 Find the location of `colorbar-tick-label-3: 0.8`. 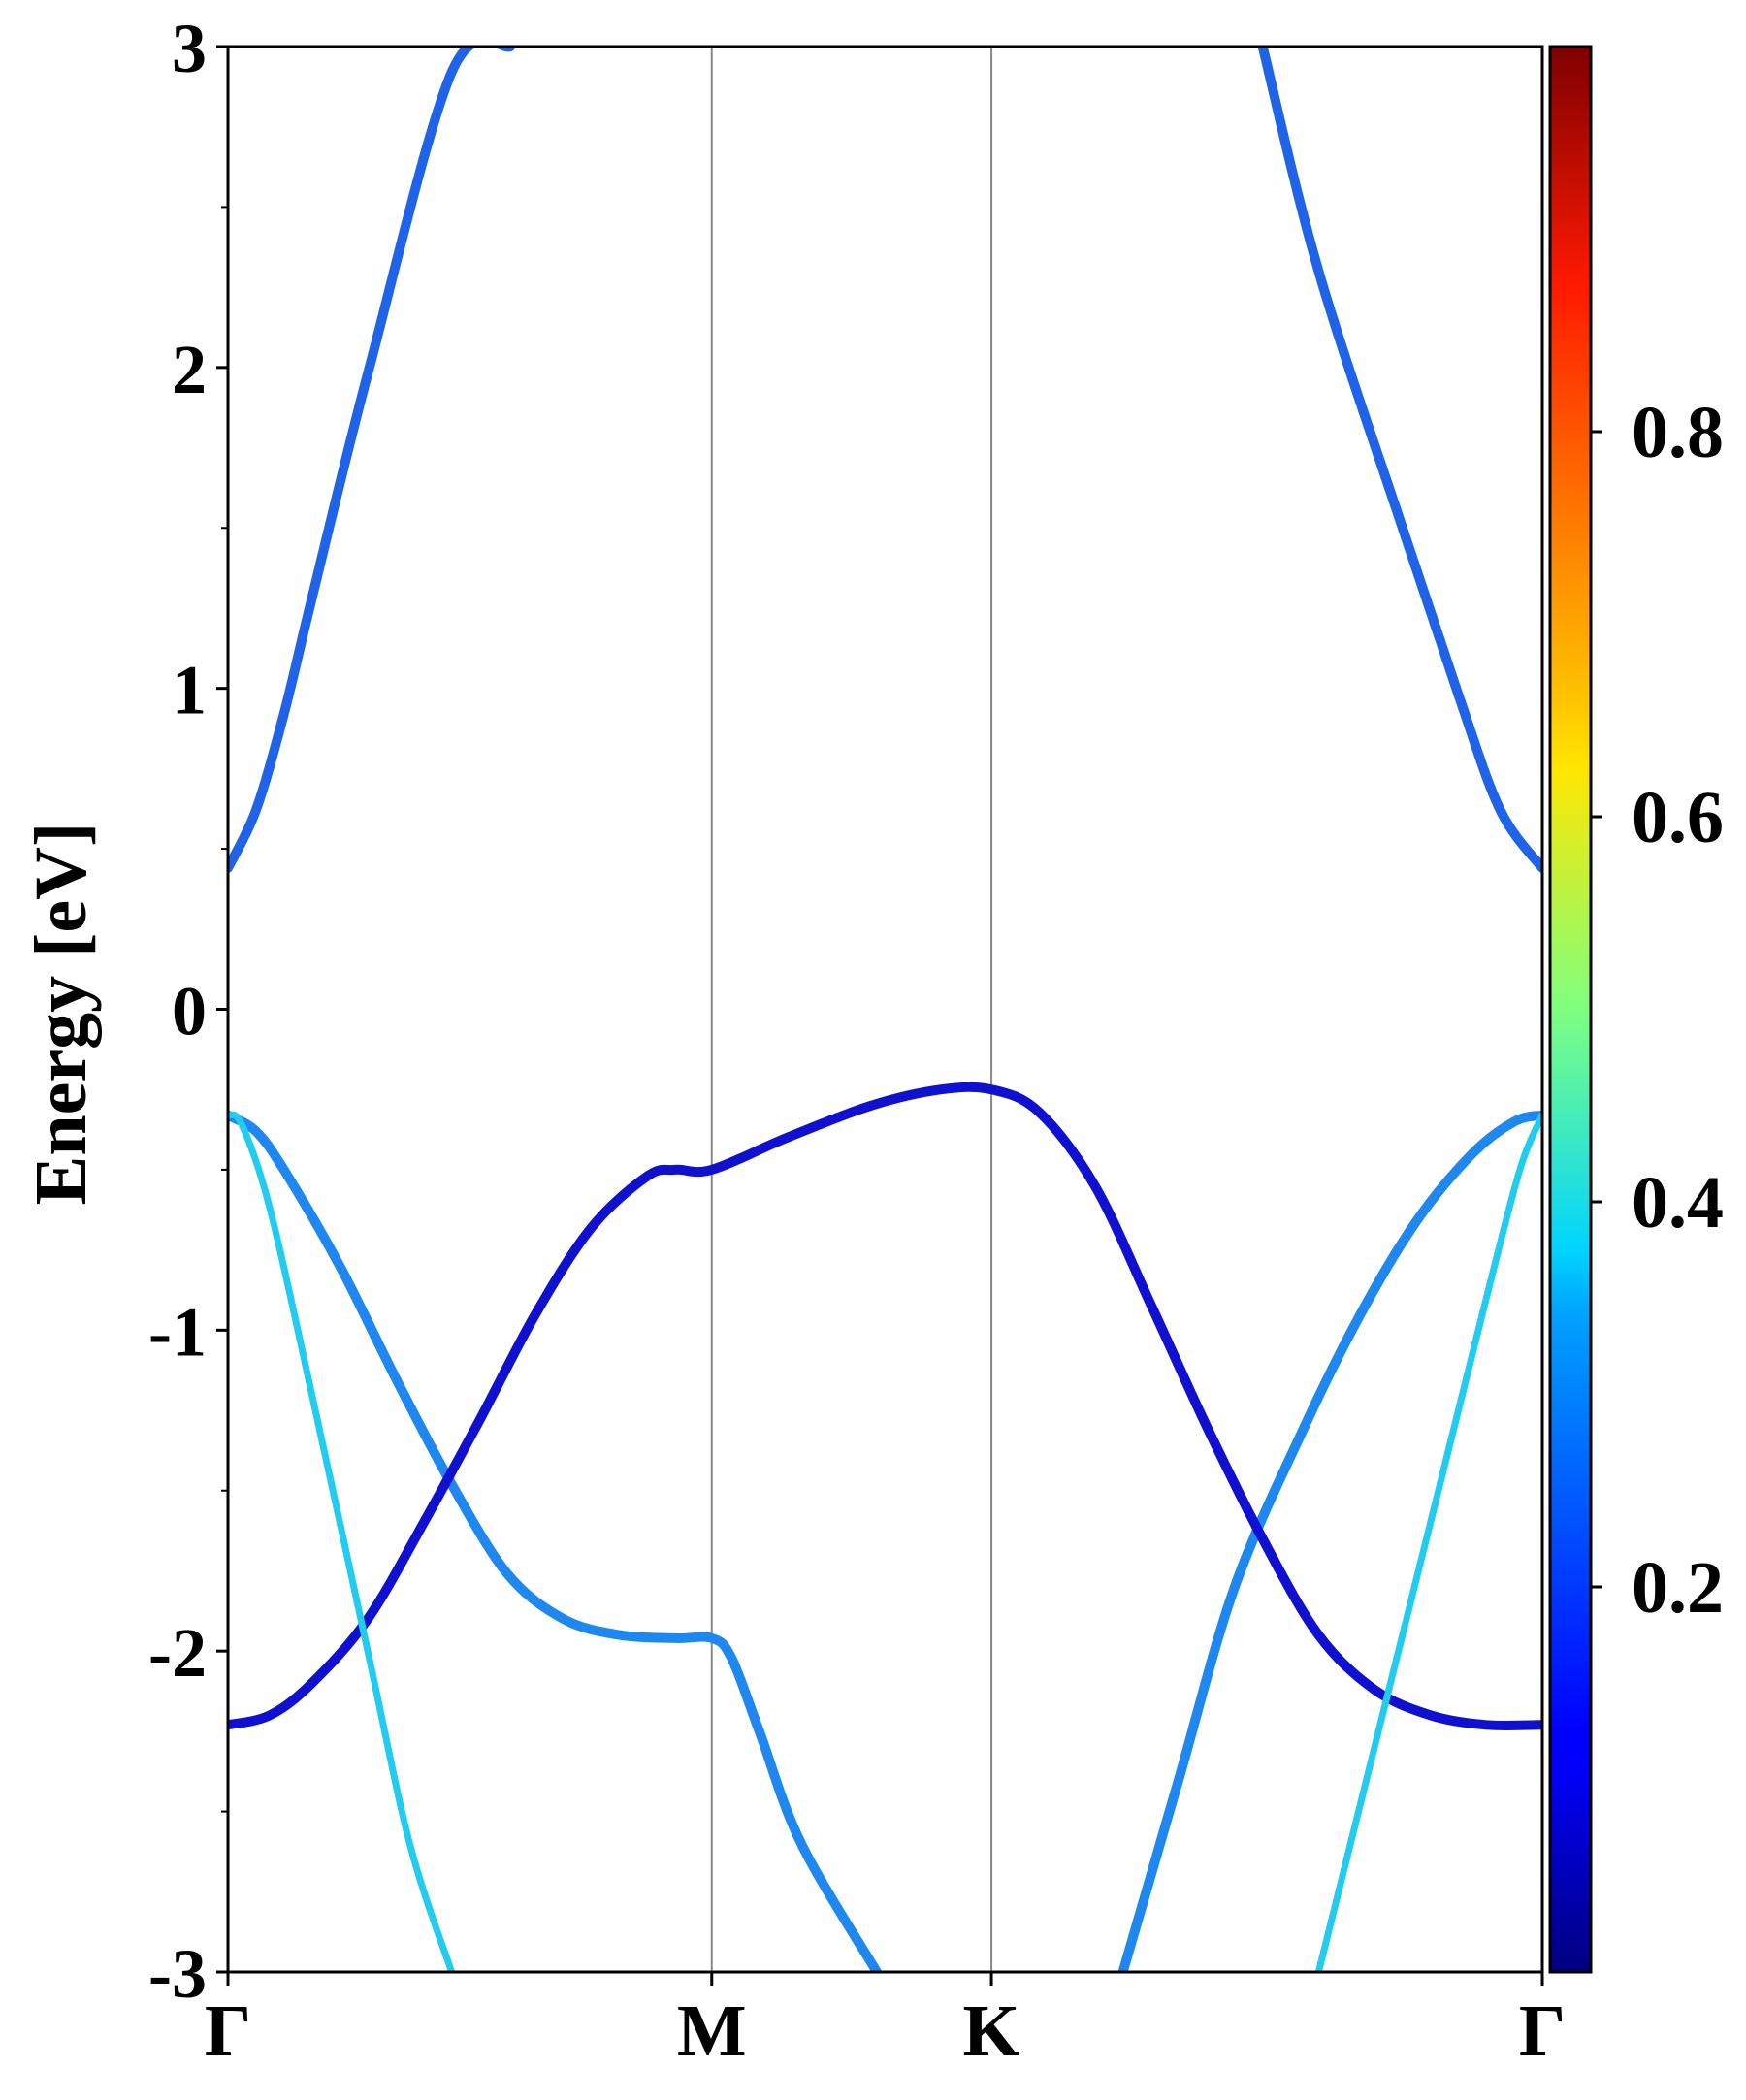

colorbar-tick-label-3: 0.8 is located at coordinates (1678, 432).